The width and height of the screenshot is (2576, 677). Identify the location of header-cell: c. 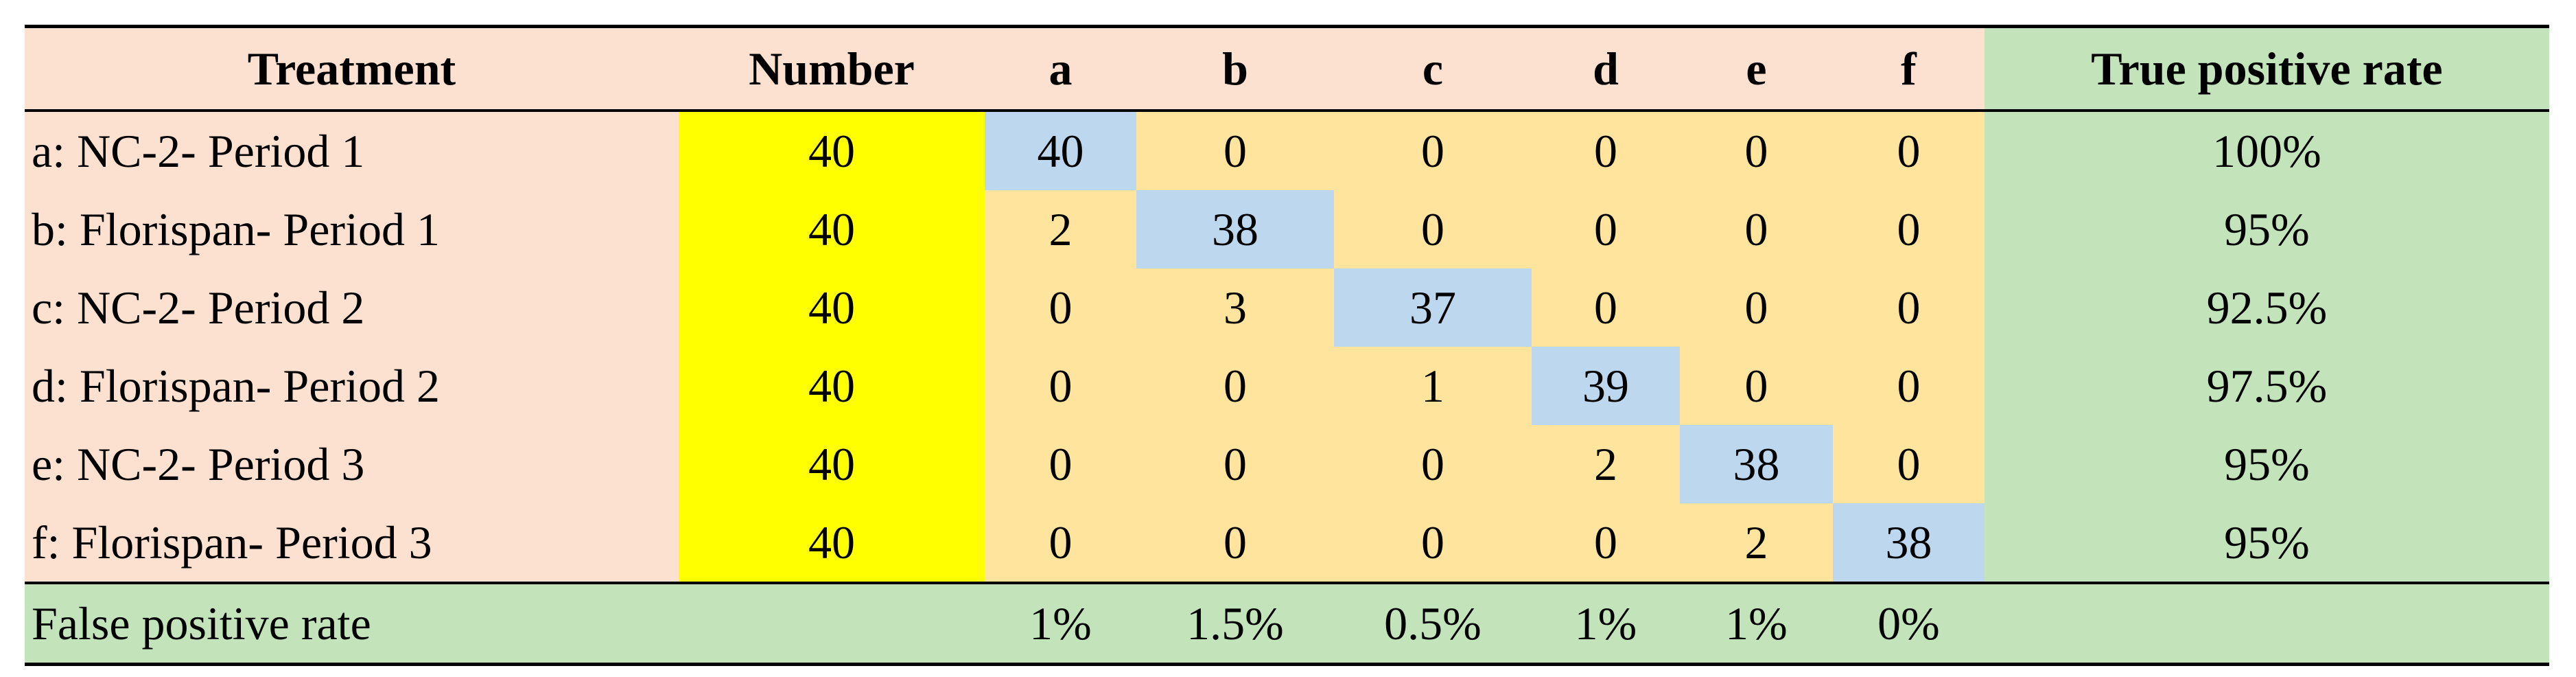
(1433, 68).